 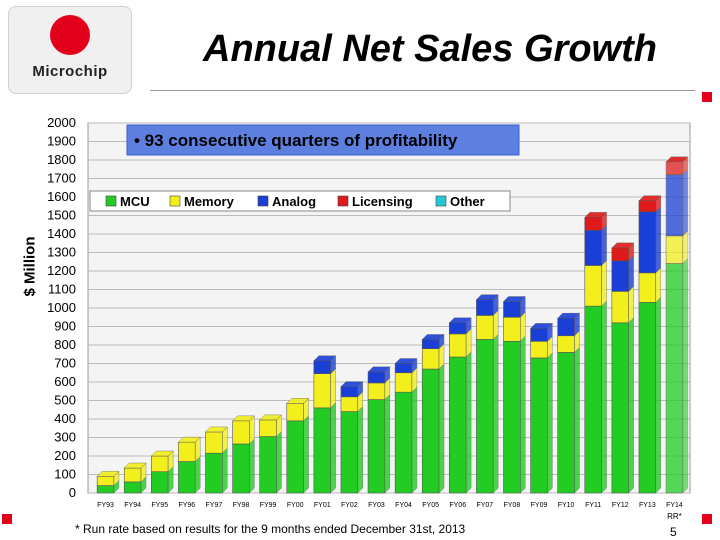 I want to click on annotation-box, so click(x=323, y=140).